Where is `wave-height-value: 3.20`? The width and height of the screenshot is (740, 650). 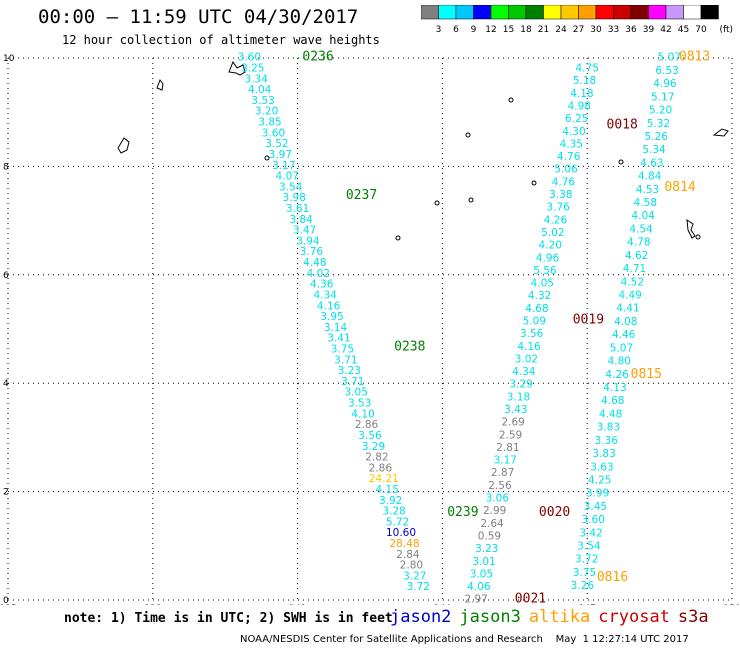 wave-height-value: 3.20 is located at coordinates (266, 112).